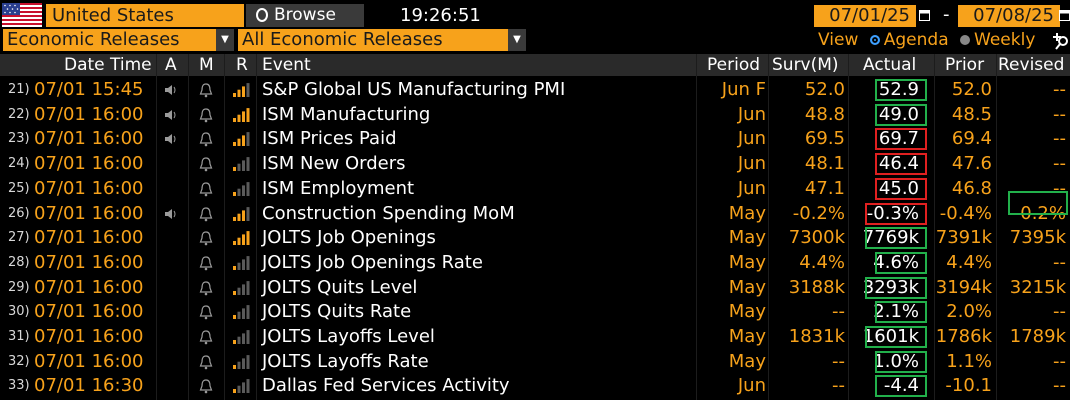  Describe the element at coordinates (337, 311) in the screenshot. I see `row-event: JOLTS Quits Rate` at that location.